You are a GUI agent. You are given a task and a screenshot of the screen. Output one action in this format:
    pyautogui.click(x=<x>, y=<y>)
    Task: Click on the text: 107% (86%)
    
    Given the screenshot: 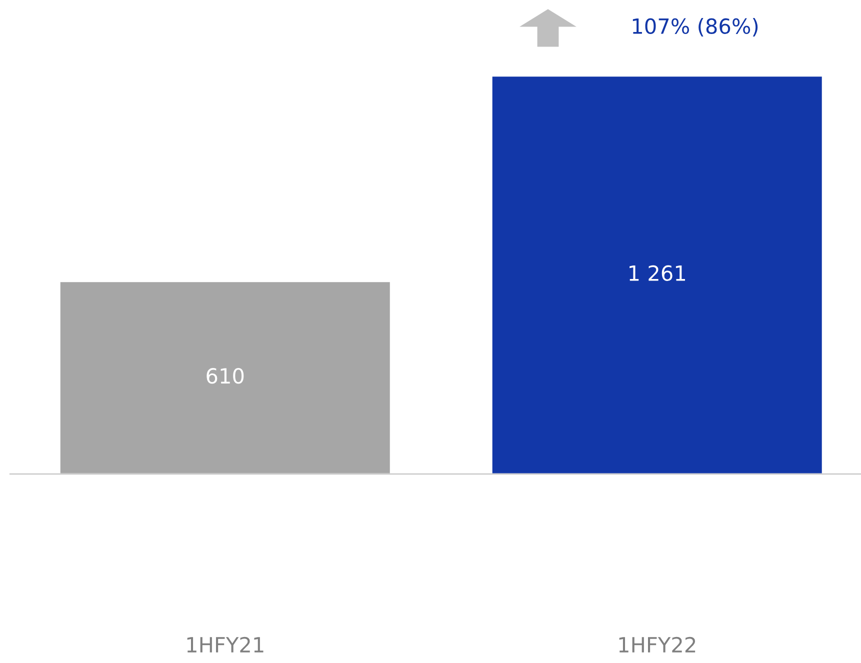 What is the action you would take?
    pyautogui.click(x=695, y=27)
    